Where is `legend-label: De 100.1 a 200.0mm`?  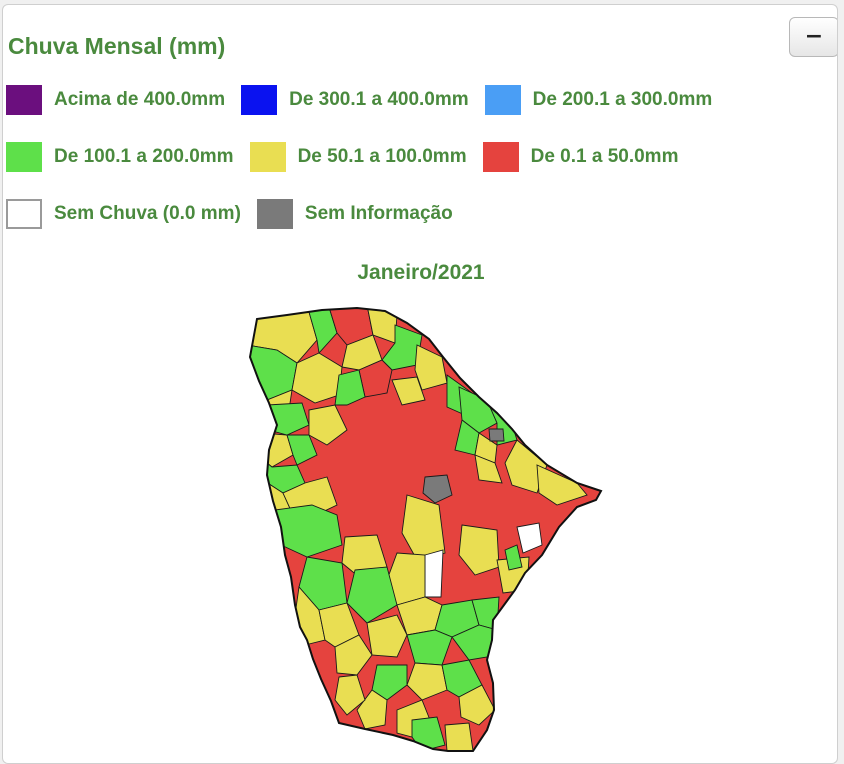
legend-label: De 100.1 a 200.0mm is located at coordinates (144, 156).